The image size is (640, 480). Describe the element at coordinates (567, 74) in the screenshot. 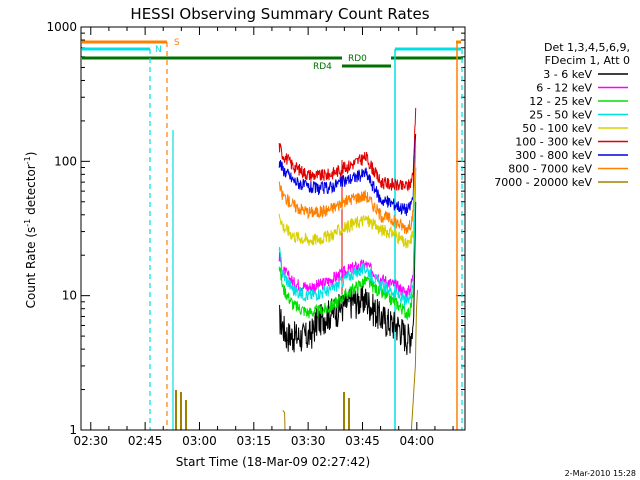

I see `legend-label: 3 - 6 keV` at that location.